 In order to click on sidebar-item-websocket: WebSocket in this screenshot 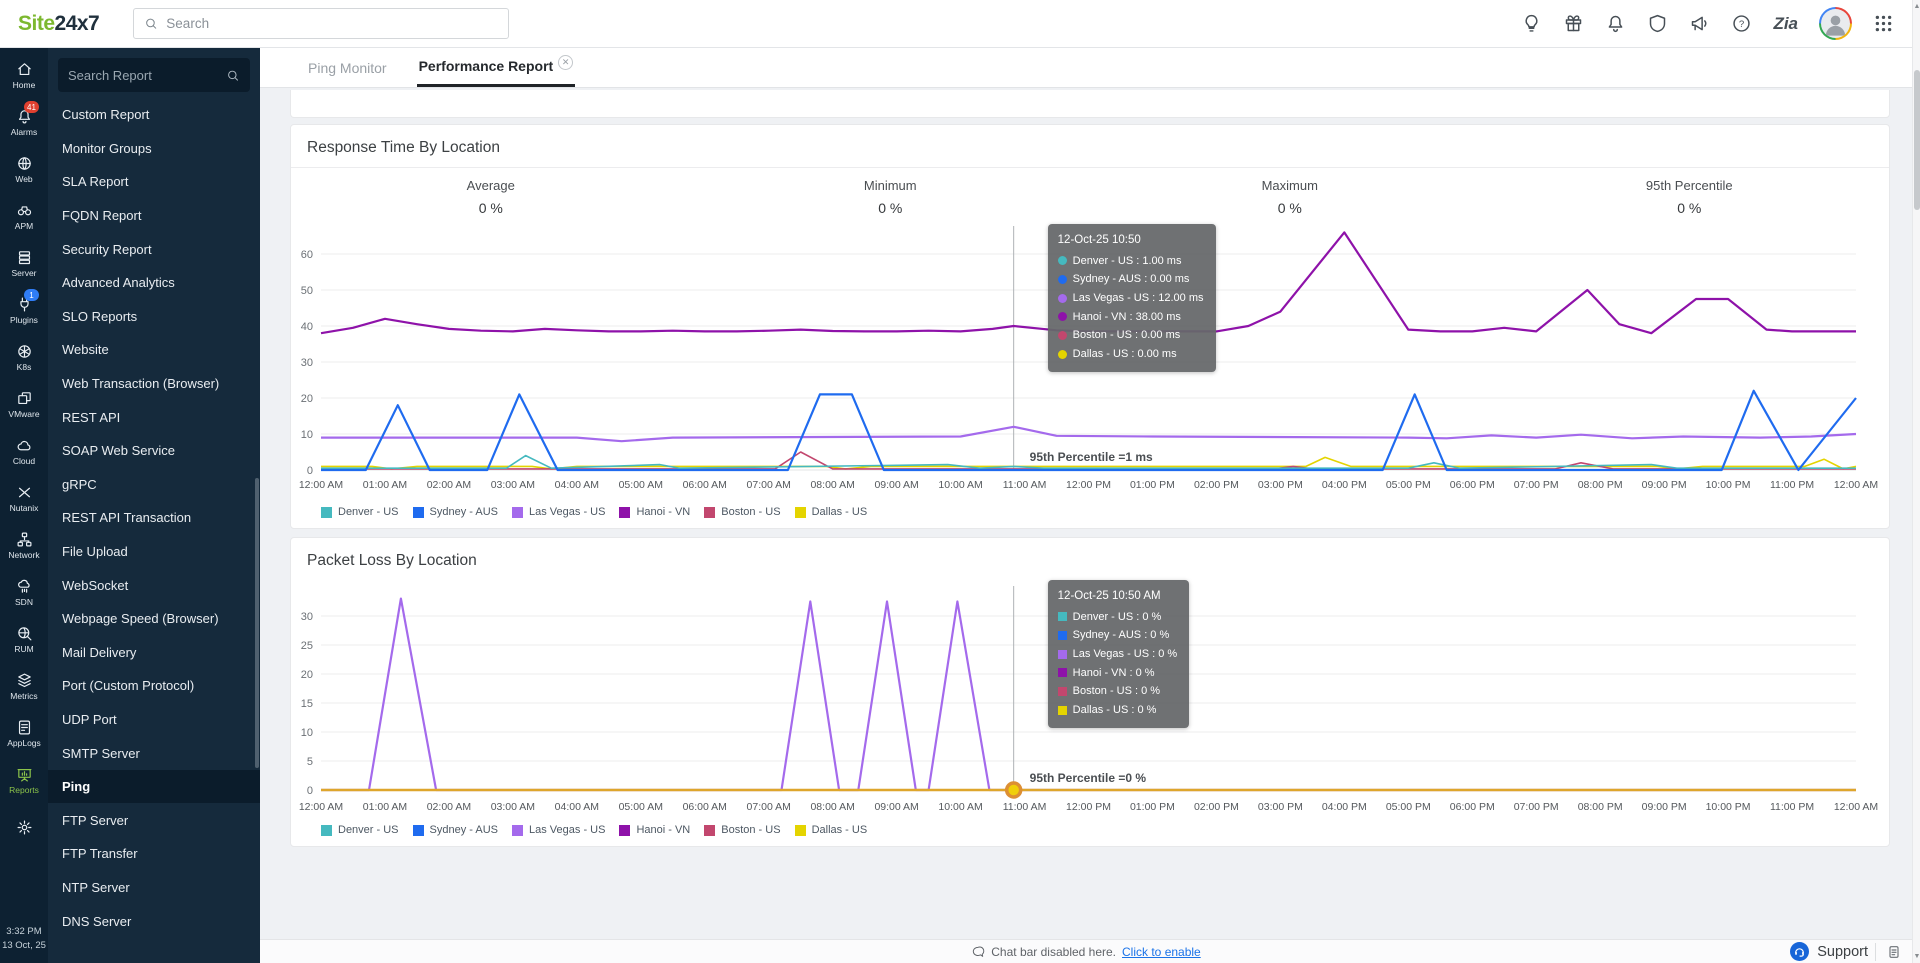, I will do `click(95, 585)`.